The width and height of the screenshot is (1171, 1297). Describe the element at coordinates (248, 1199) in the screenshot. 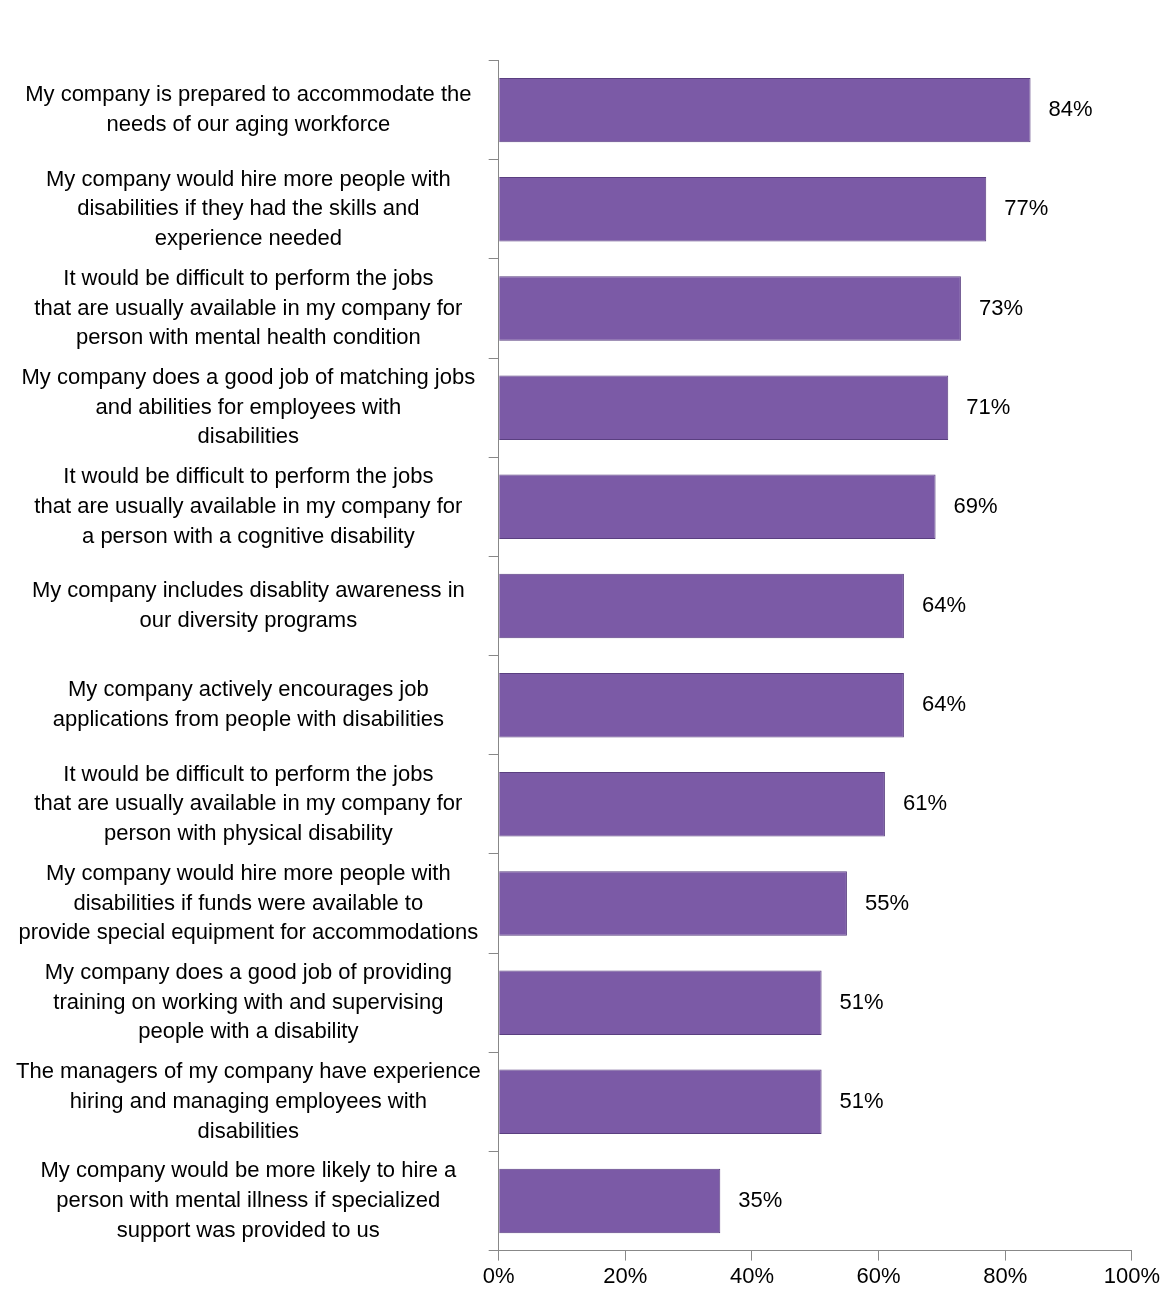

I see `y-tick-label: My company would be more likely to hire a person with mental illness if specialized support was provided to us` at that location.